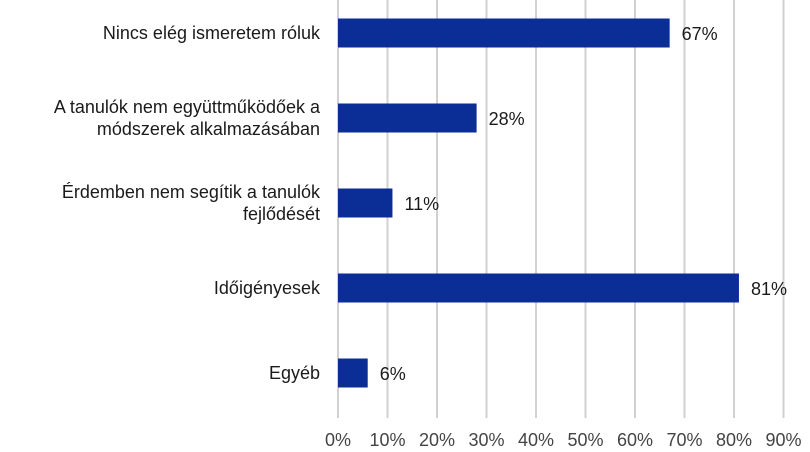 The width and height of the screenshot is (810, 452). What do you see at coordinates (294, 373) in the screenshot?
I see `category-label: Egyéb` at bounding box center [294, 373].